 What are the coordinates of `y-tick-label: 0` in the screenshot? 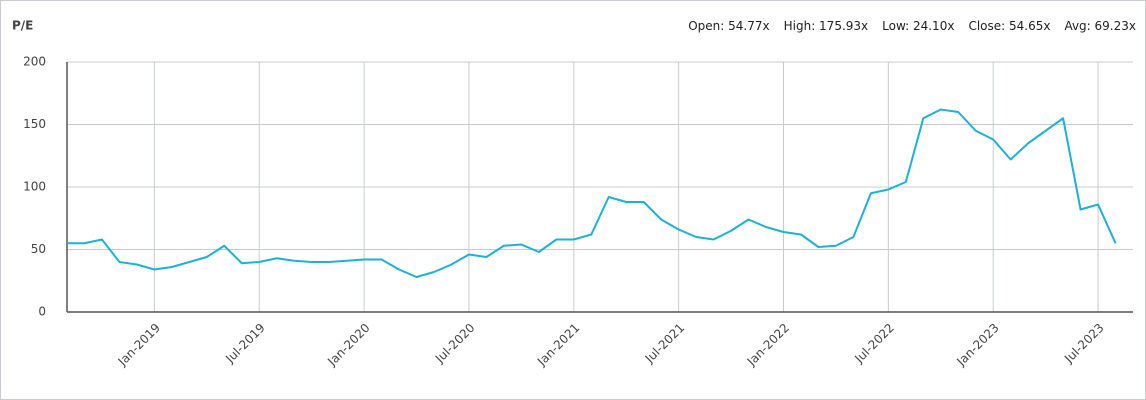 It's located at (42, 312).